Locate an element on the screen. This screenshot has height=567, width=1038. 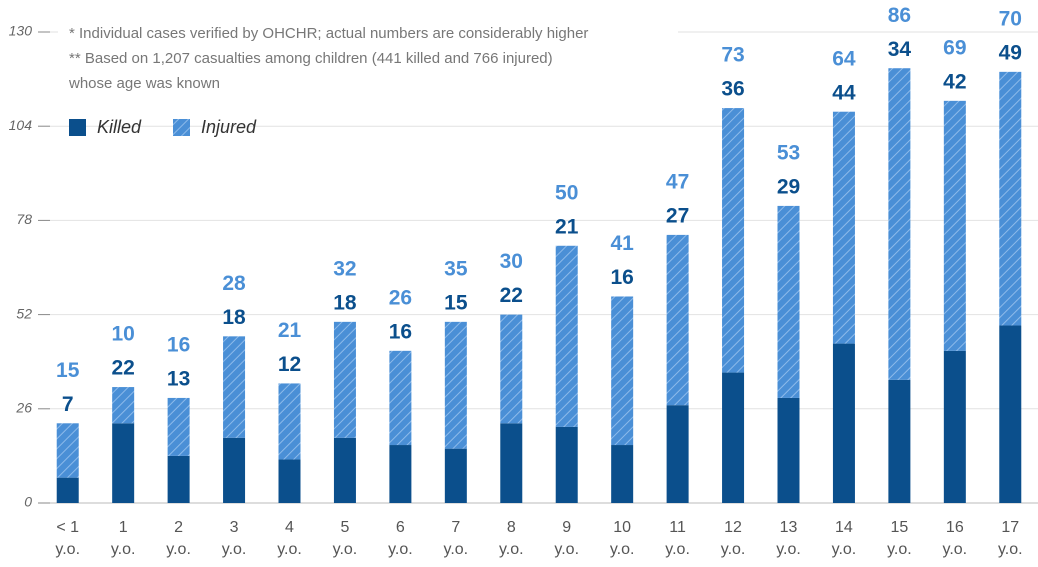
value-label: 12 is located at coordinates (289, 364).